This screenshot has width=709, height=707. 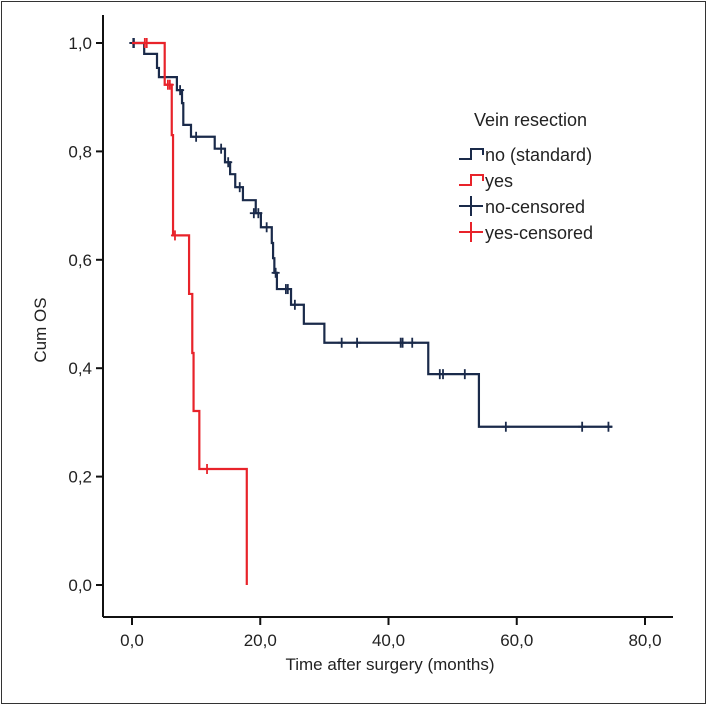 What do you see at coordinates (538, 155) in the screenshot?
I see `legend-label: no (standard)` at bounding box center [538, 155].